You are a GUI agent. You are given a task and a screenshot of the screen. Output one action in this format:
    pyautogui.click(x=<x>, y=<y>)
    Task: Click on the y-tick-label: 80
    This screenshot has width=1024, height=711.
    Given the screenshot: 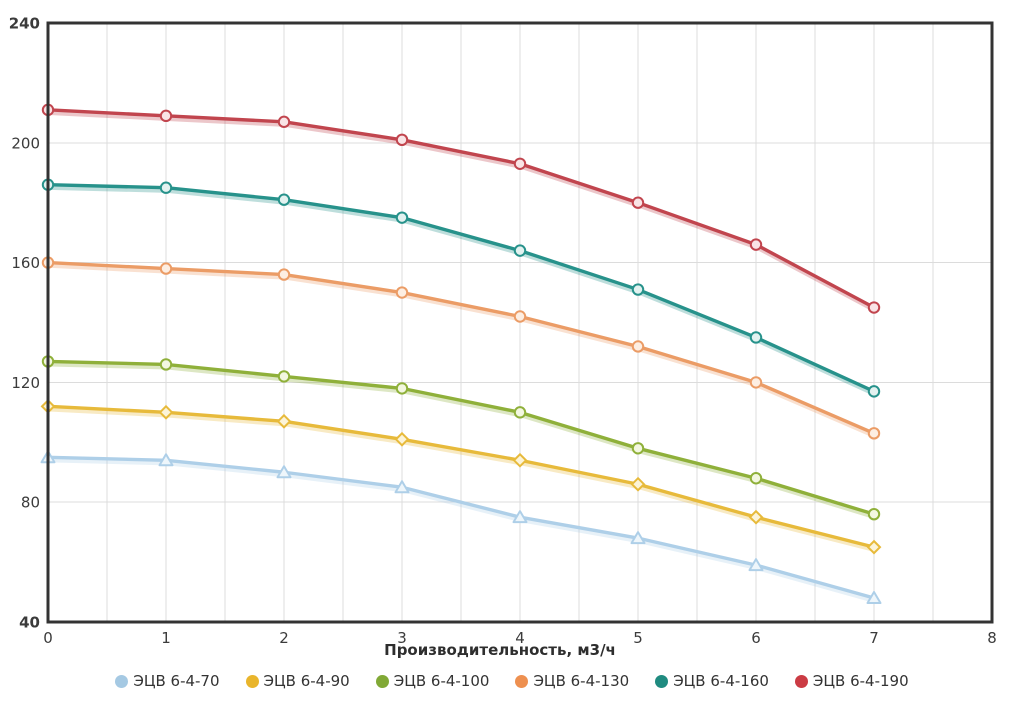 What is the action you would take?
    pyautogui.click(x=30, y=503)
    